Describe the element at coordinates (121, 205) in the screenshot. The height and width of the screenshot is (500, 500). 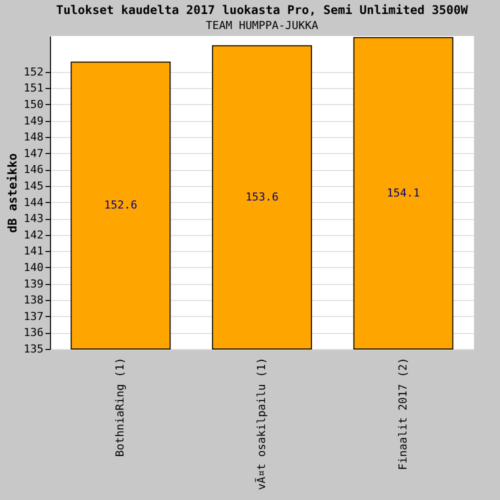
I see `data-label: 152.6` at that location.